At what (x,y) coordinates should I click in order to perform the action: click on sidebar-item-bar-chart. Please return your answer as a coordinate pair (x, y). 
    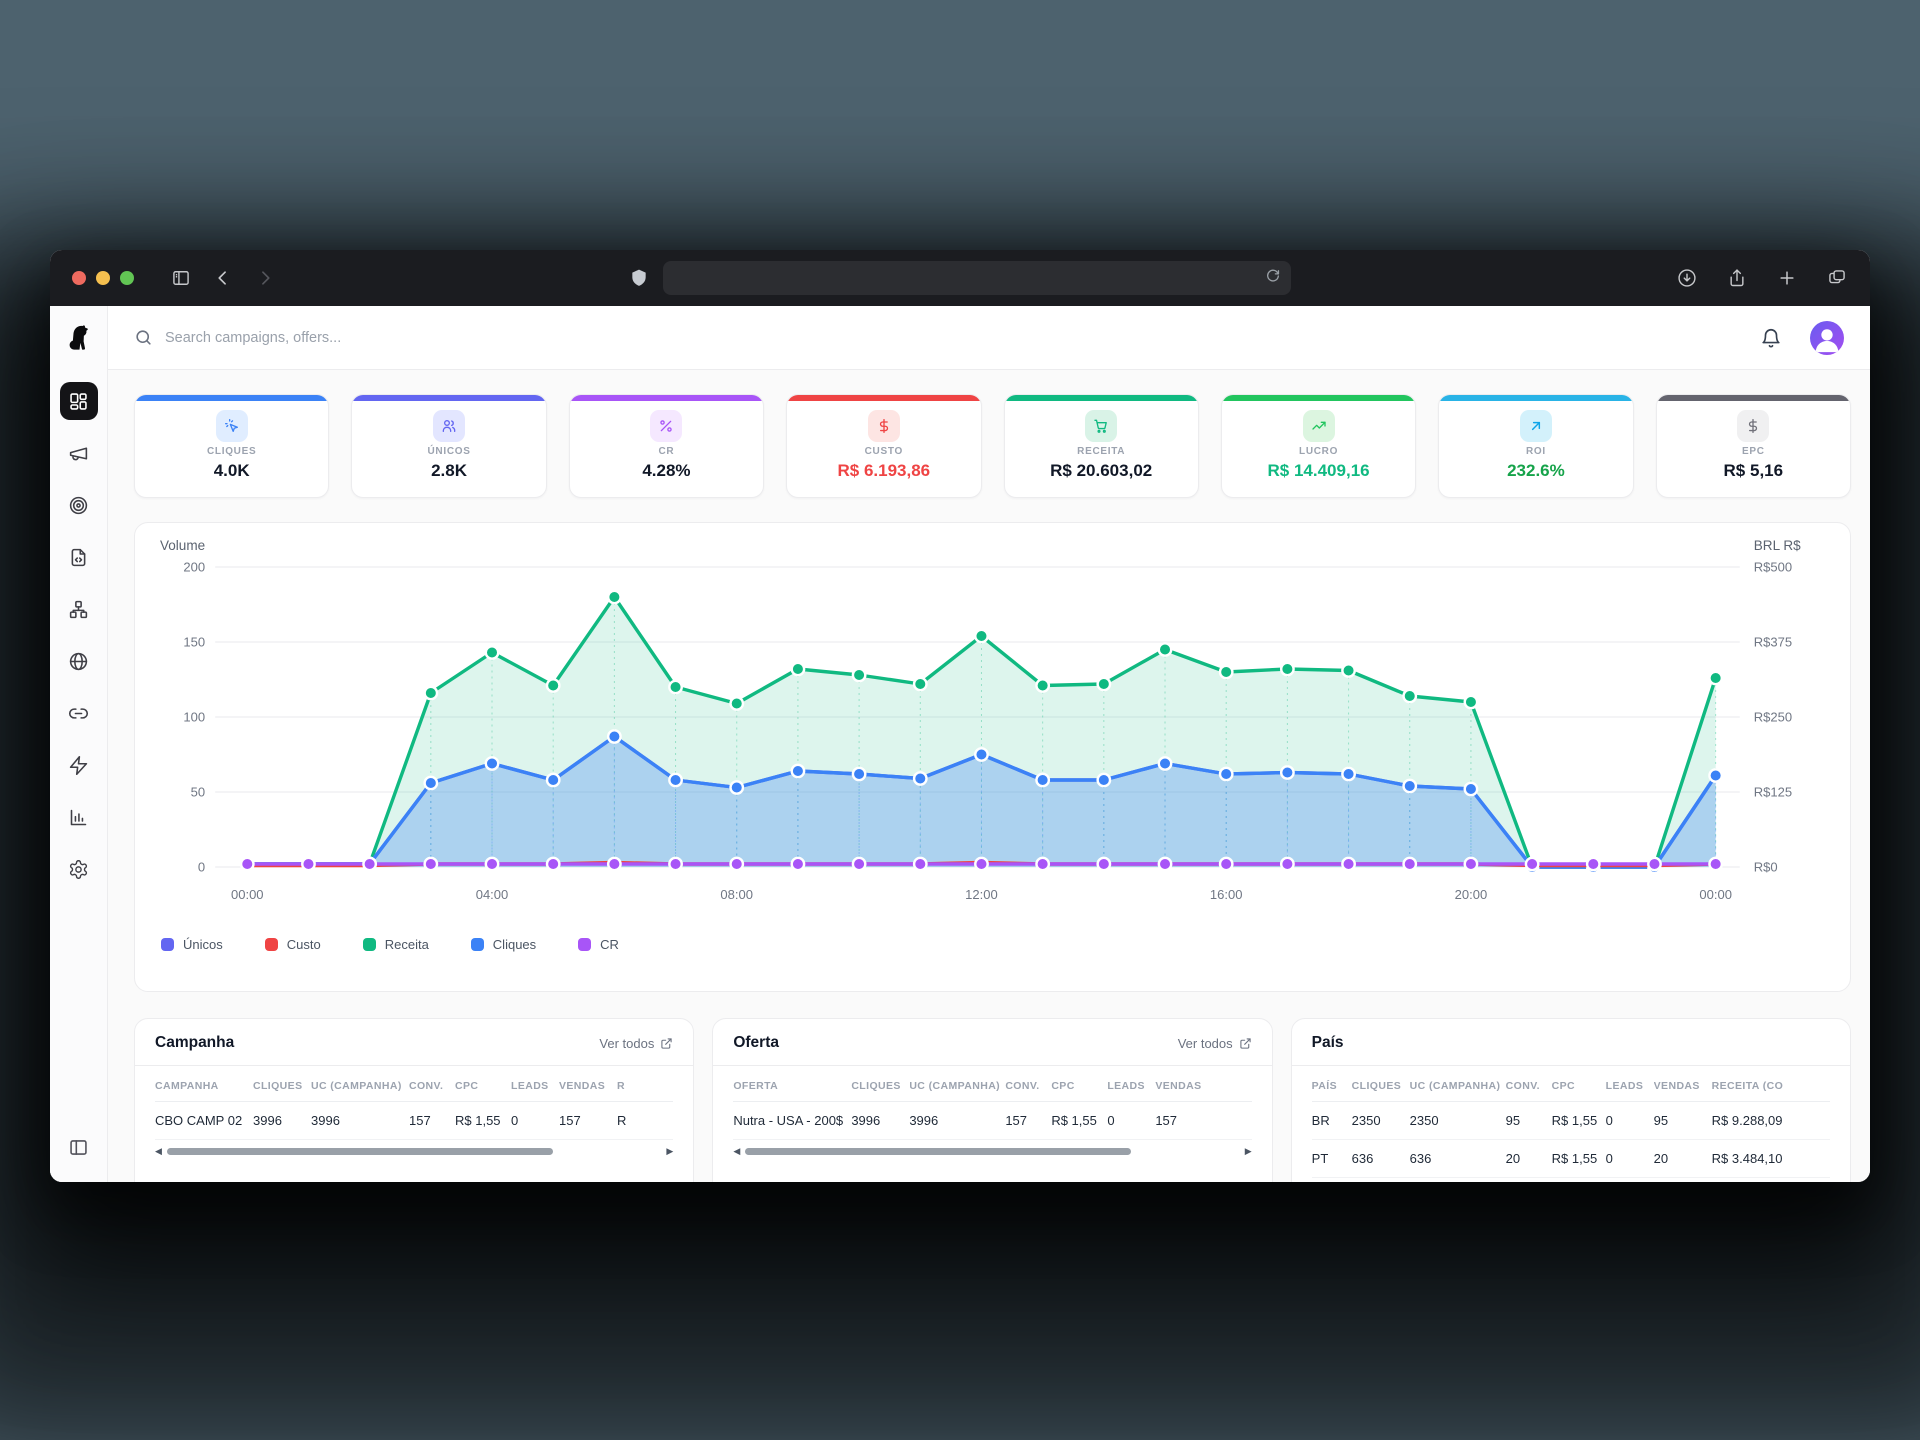
    Looking at the image, I should click on (79, 817).